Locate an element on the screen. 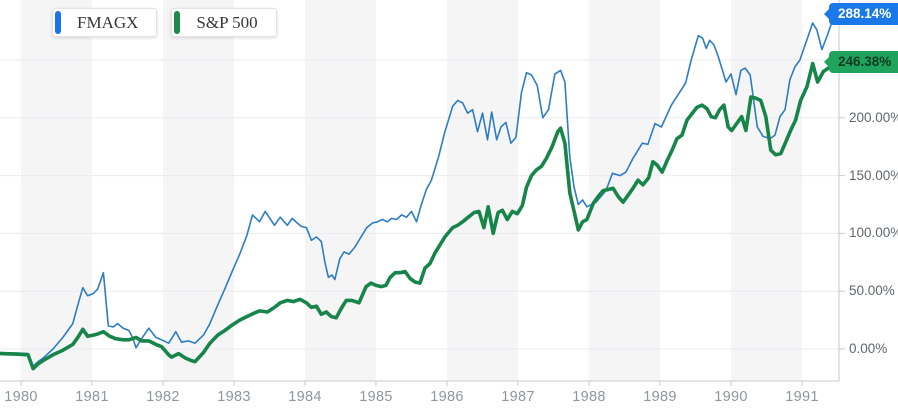 Image resolution: width=898 pixels, height=420 pixels. year-band-1990 is located at coordinates (766, 190).